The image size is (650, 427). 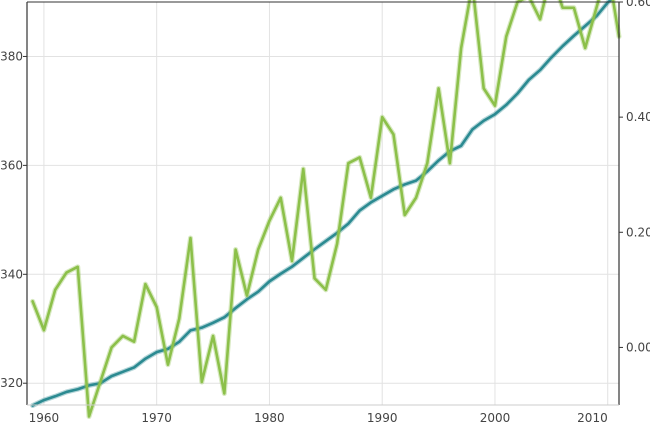 What do you see at coordinates (11, 56) in the screenshot?
I see `y-tick-label: 380` at bounding box center [11, 56].